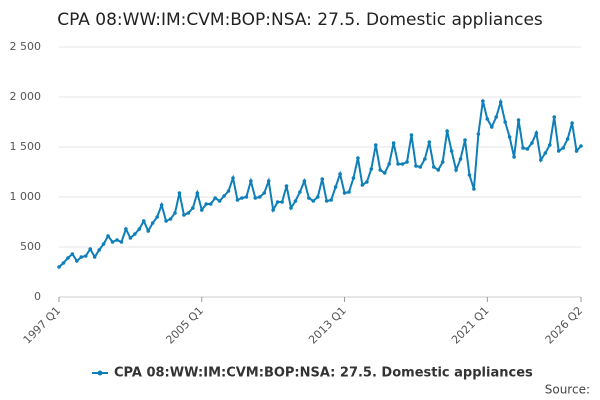 Image resolution: width=600 pixels, height=400 pixels. What do you see at coordinates (567, 390) in the screenshot?
I see `source: Source:` at bounding box center [567, 390].